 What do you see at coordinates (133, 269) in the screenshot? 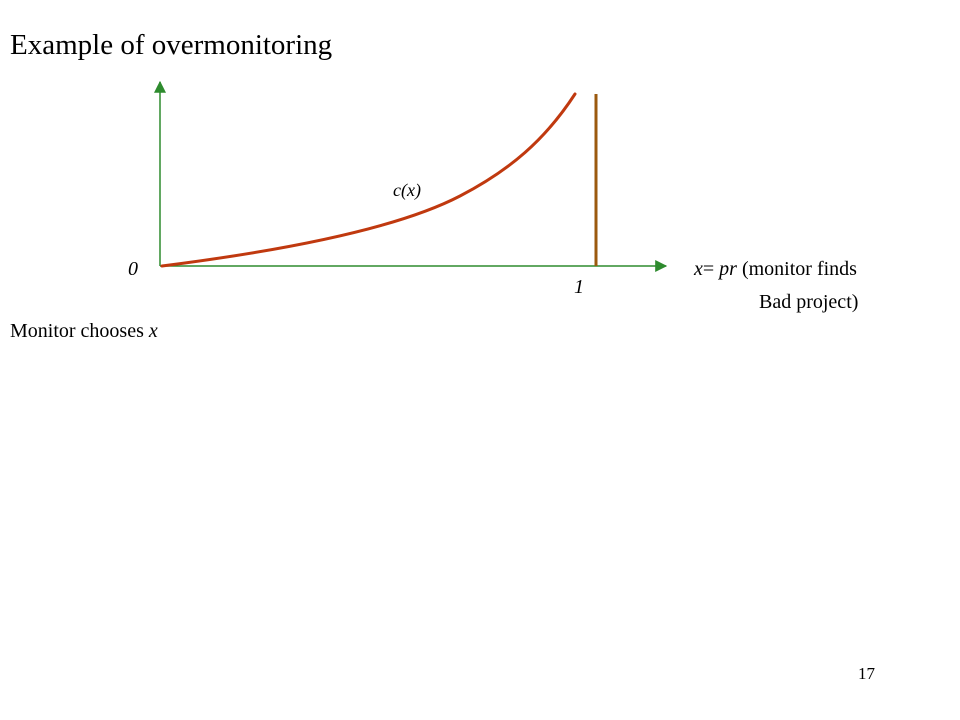
I see `origin-label: 0` at bounding box center [133, 269].